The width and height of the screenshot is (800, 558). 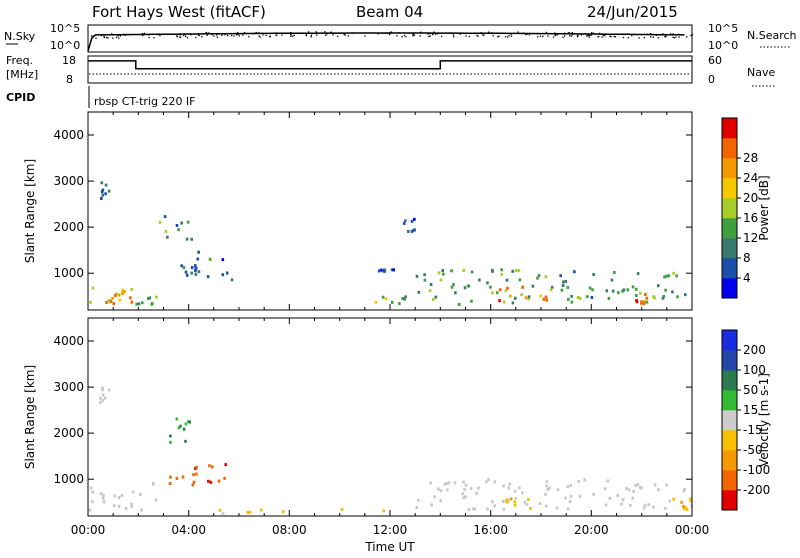 I want to click on noise-right-tick-bottom: 10^0, so click(x=723, y=45).